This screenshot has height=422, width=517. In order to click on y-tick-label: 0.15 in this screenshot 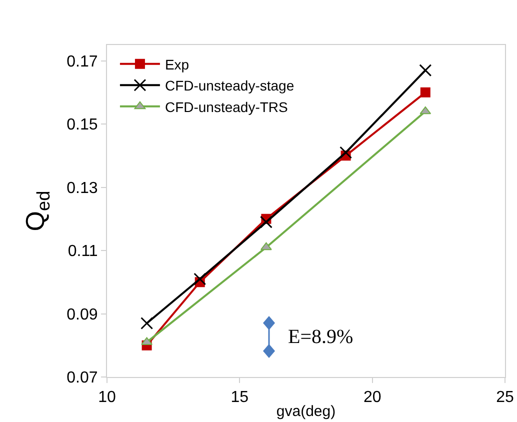, I will do `click(82, 125)`.